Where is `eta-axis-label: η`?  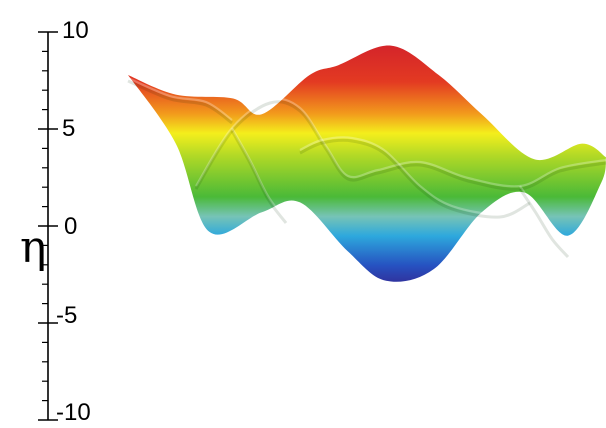 eta-axis-label: η is located at coordinates (33, 247).